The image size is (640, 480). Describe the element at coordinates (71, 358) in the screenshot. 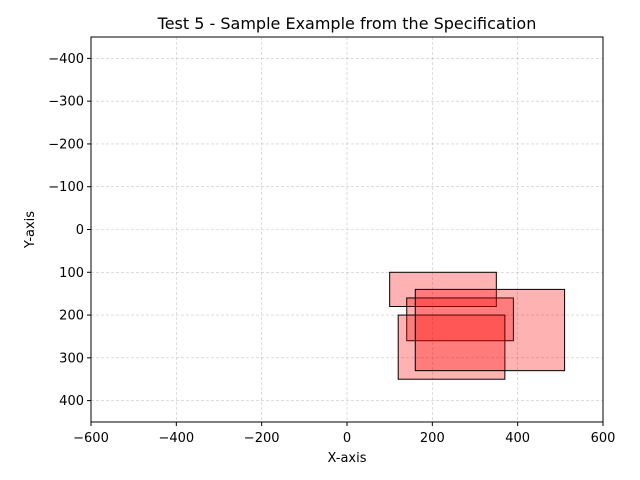

I see `y-tick-label: 300` at that location.